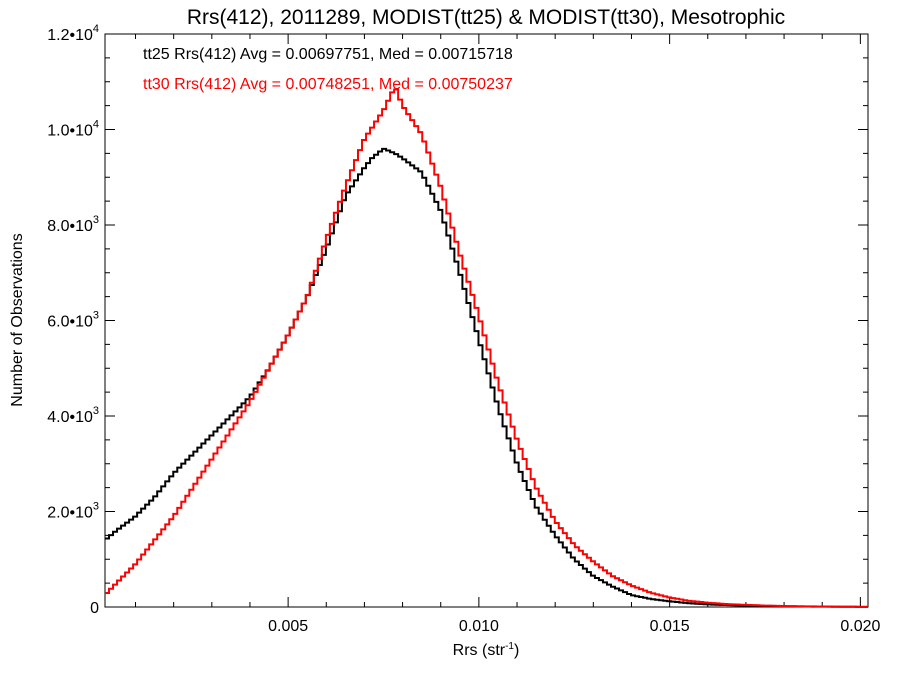  What do you see at coordinates (17, 319) in the screenshot?
I see `y-axis-label: Number of Observations` at bounding box center [17, 319].